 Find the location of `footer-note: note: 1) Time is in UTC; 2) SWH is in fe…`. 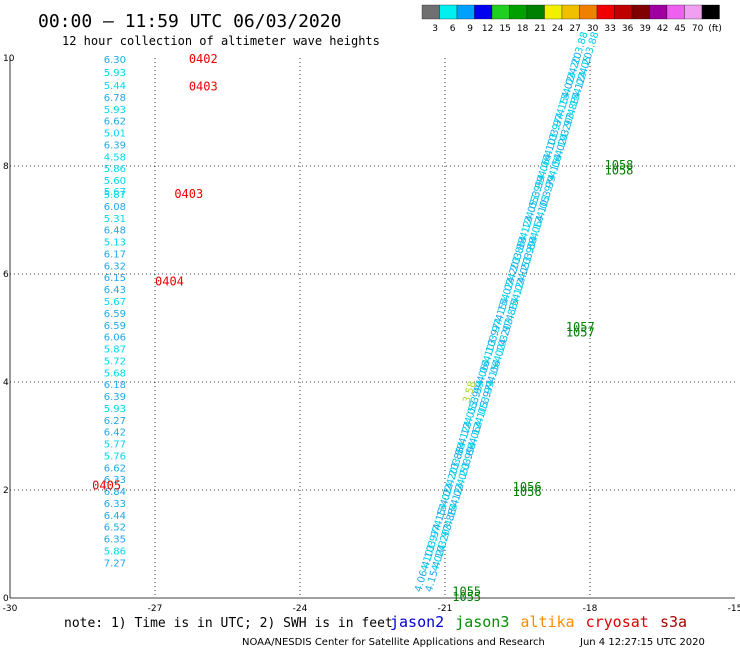

footer-note: note: 1) Time is in UTC; 2) SWH is in fe… is located at coordinates (228, 623).